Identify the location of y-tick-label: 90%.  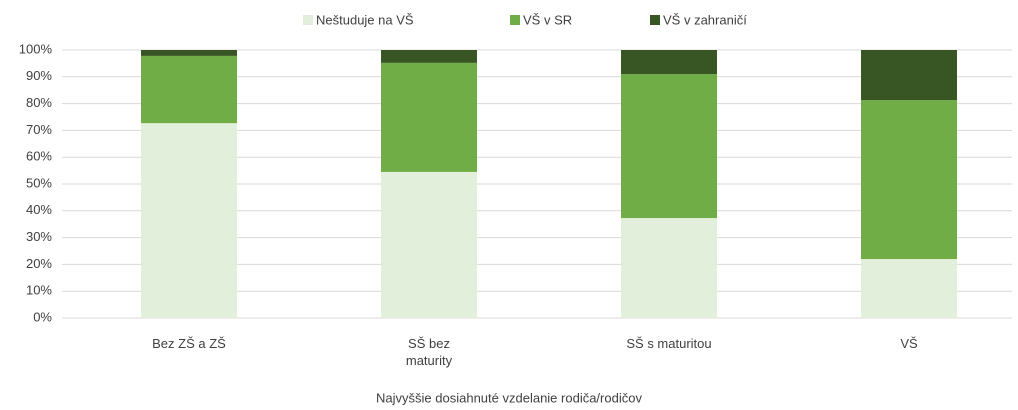
(39, 75).